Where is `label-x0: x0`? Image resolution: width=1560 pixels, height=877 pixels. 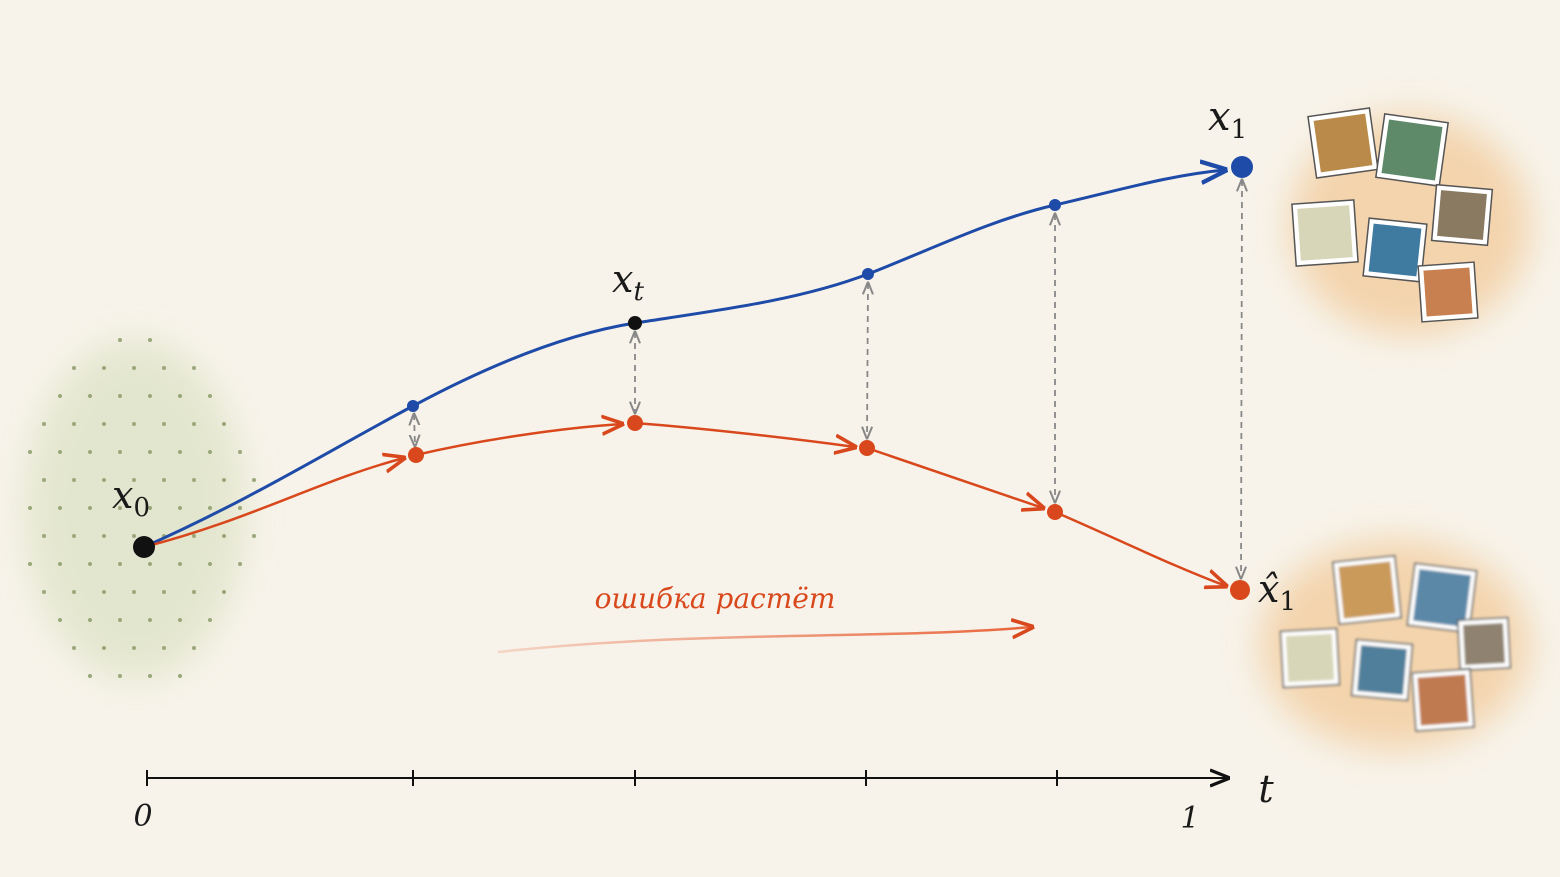 label-x0: x0 is located at coordinates (131, 498).